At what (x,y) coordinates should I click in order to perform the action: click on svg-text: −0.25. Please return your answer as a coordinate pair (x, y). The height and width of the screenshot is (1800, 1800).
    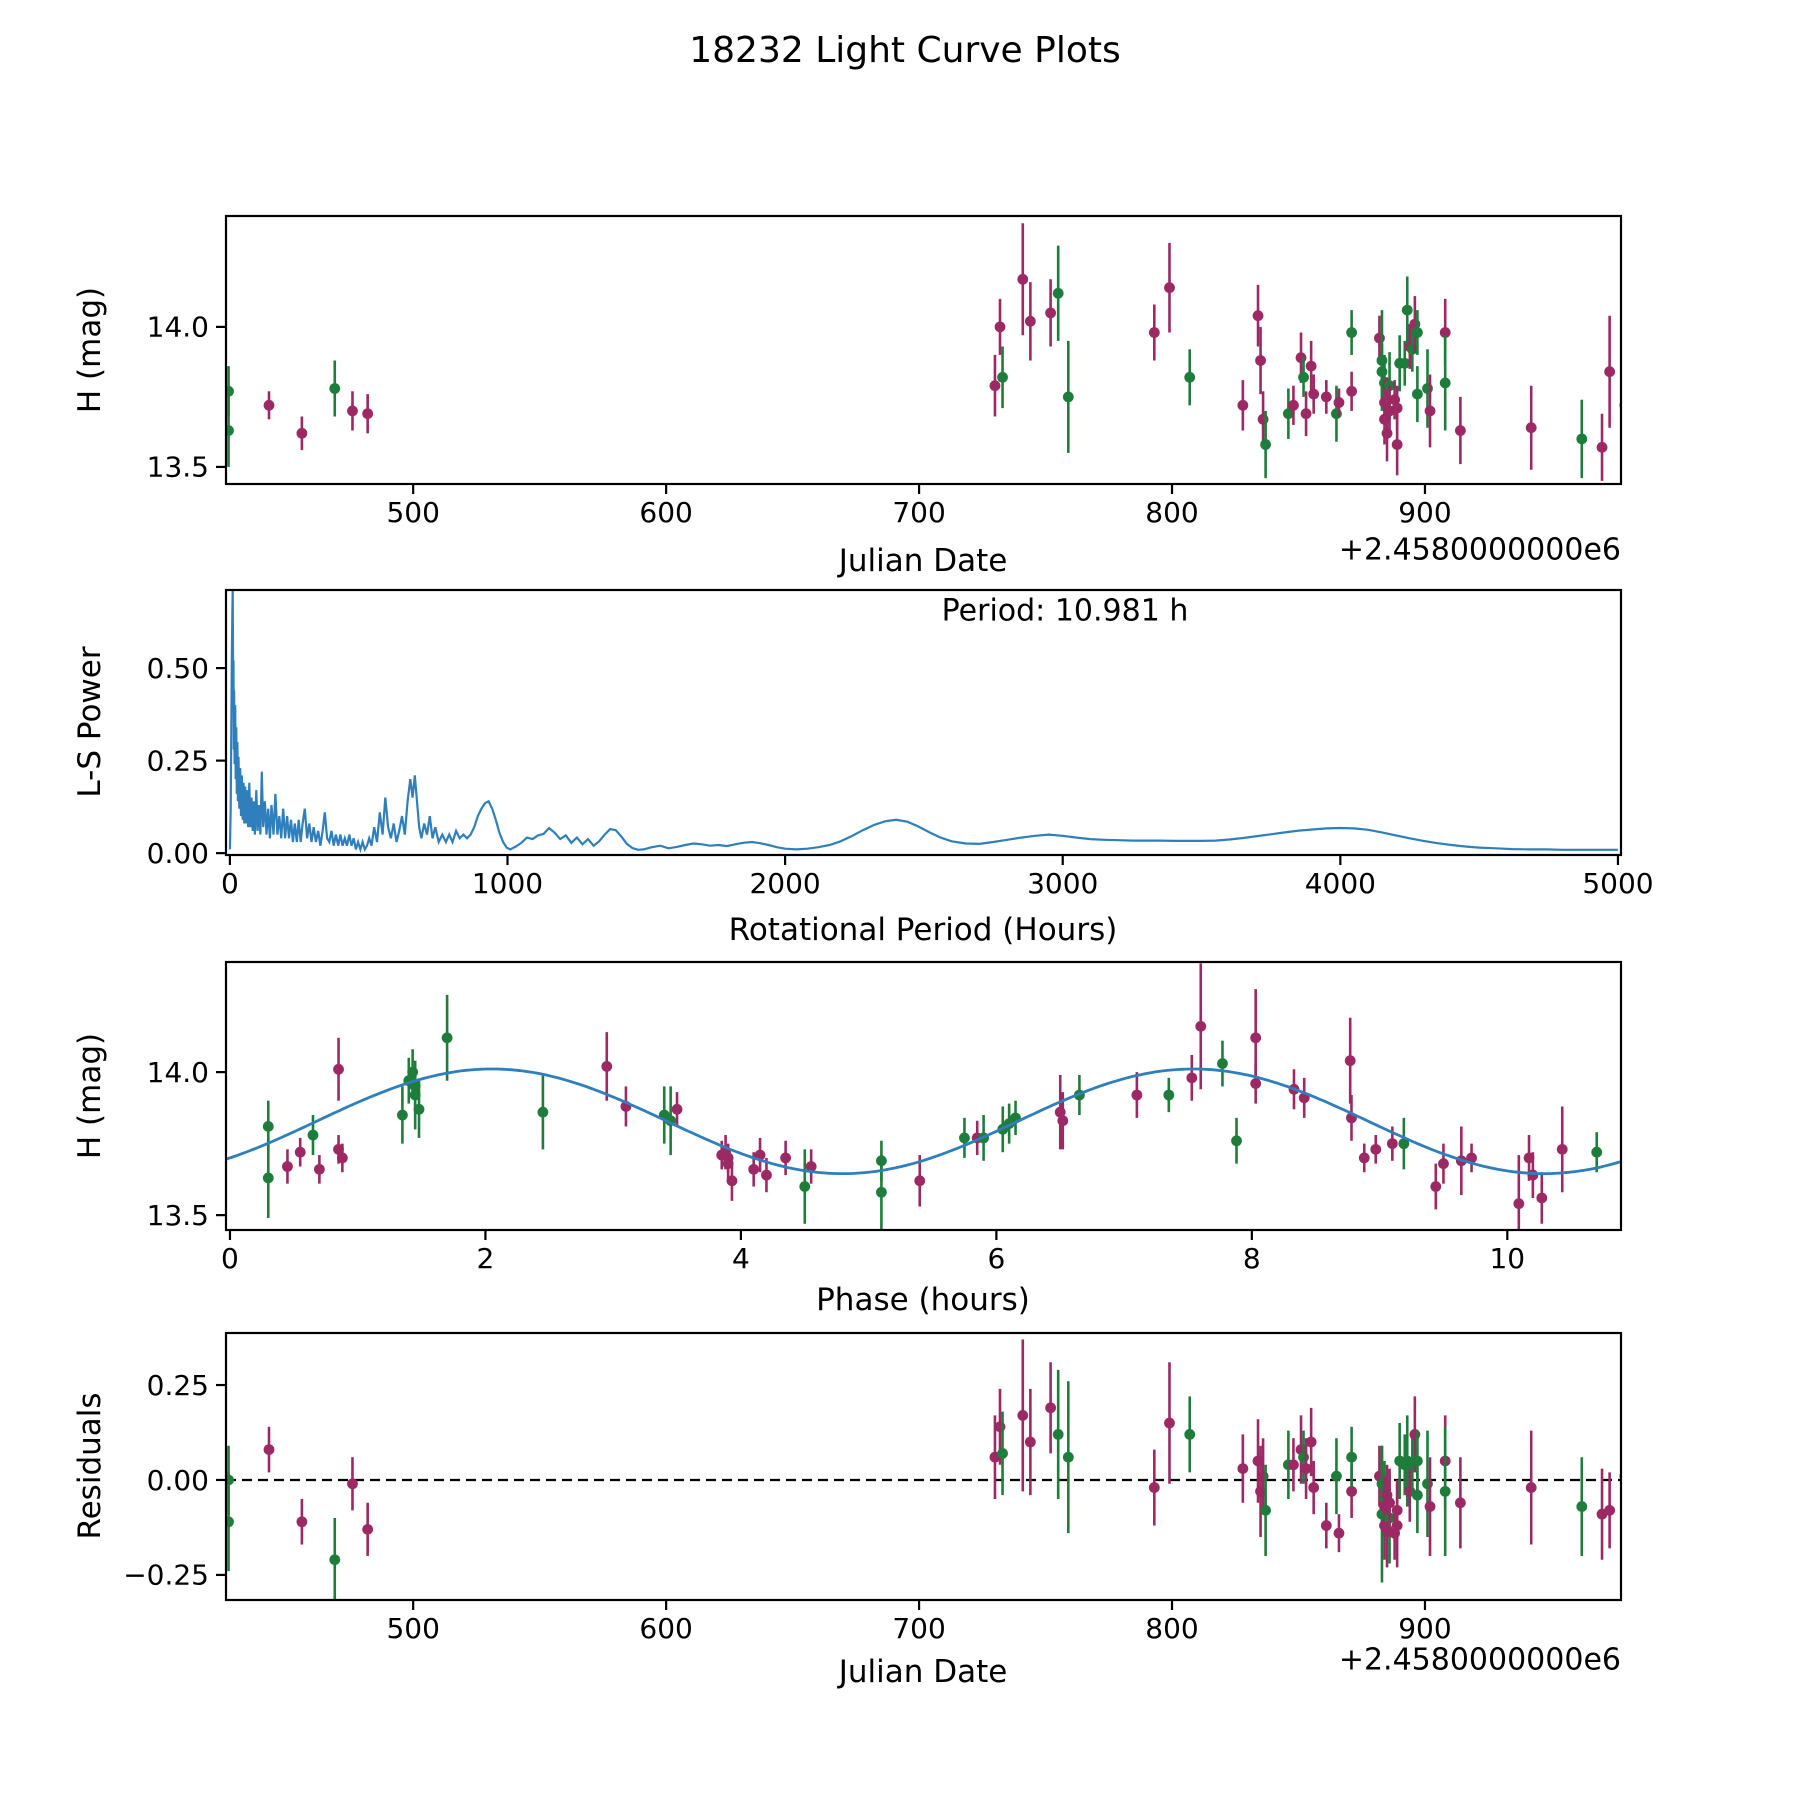
    Looking at the image, I should click on (166, 1575).